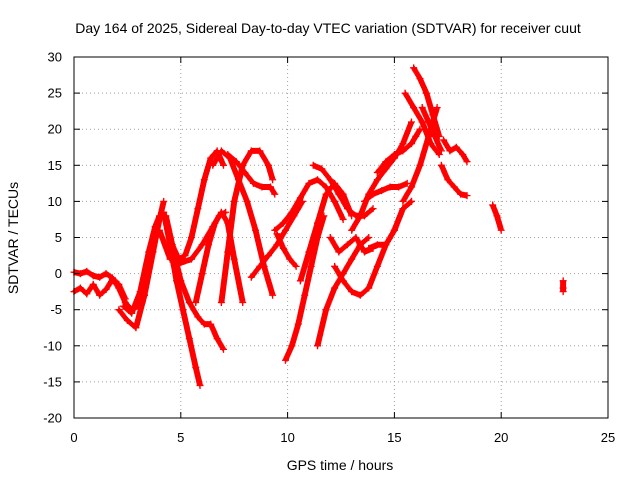 The height and width of the screenshot is (480, 640). I want to click on y-tick-label: 15, so click(55, 165).